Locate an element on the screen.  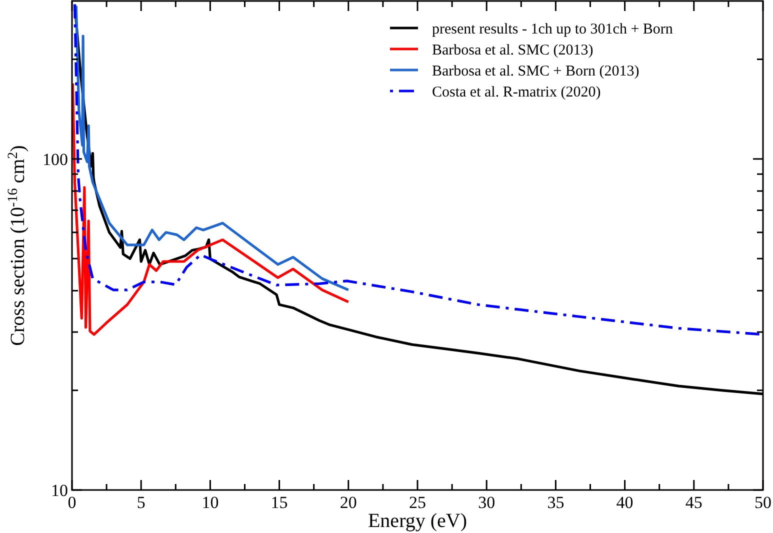
x-tick-label: 45 is located at coordinates (693, 502).